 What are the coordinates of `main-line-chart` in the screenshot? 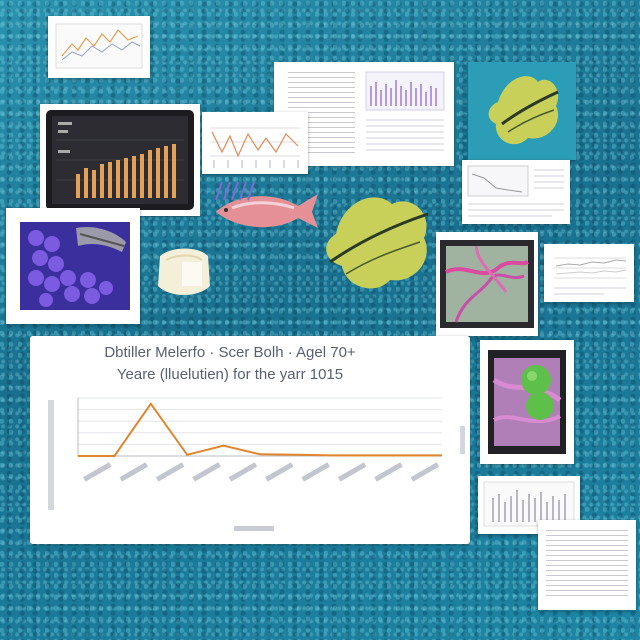 It's located at (256, 464).